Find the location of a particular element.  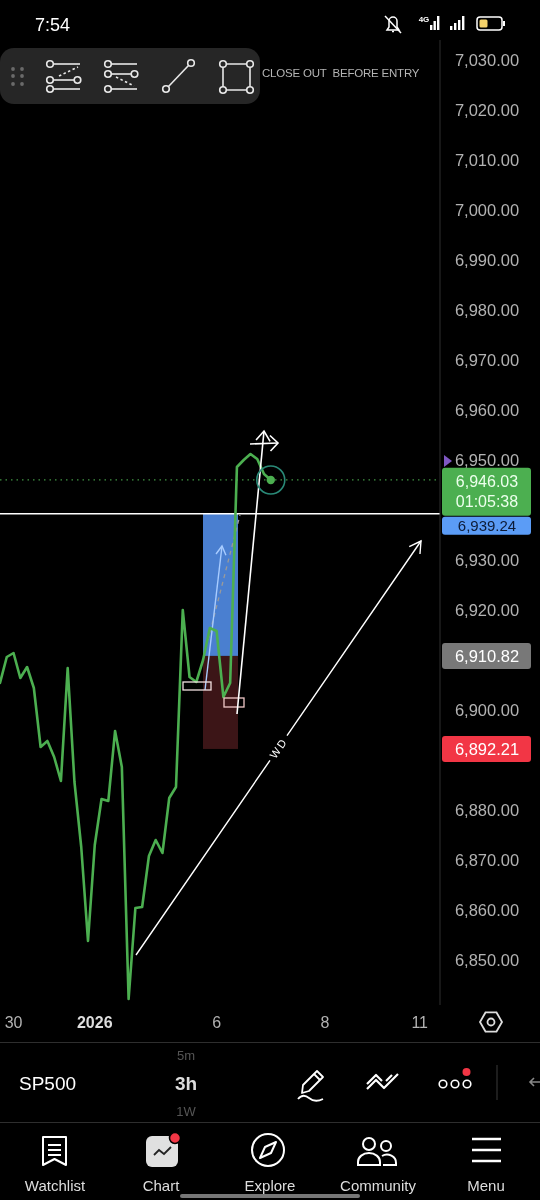

text: 1W is located at coordinates (186, 1111).